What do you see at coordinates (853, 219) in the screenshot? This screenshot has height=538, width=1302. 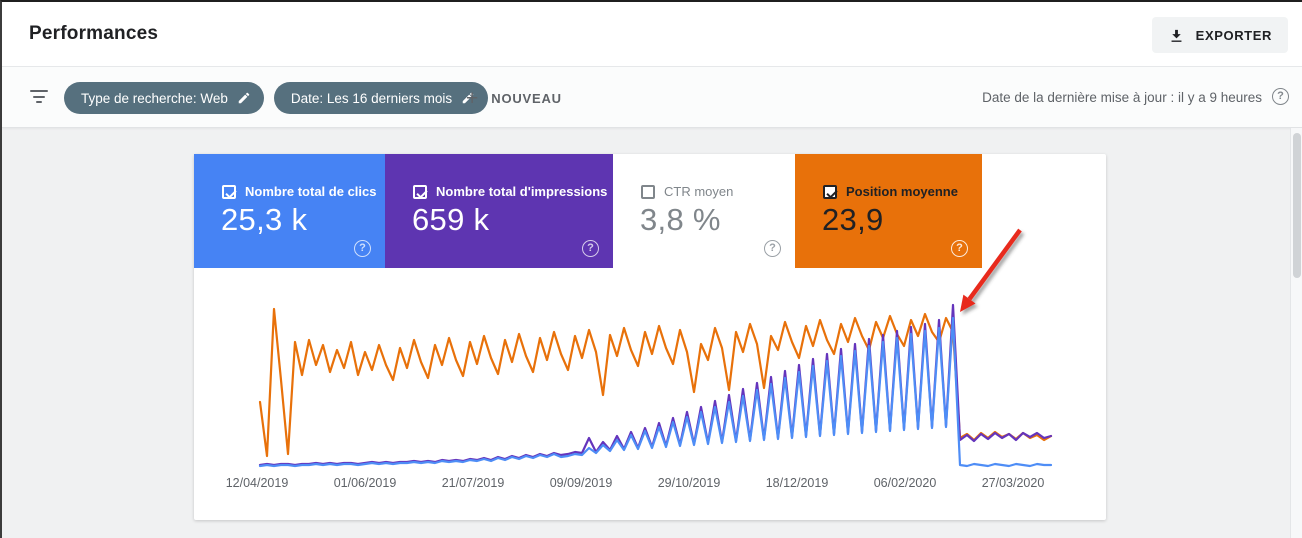 I see `metric-card-value: 23,9` at bounding box center [853, 219].